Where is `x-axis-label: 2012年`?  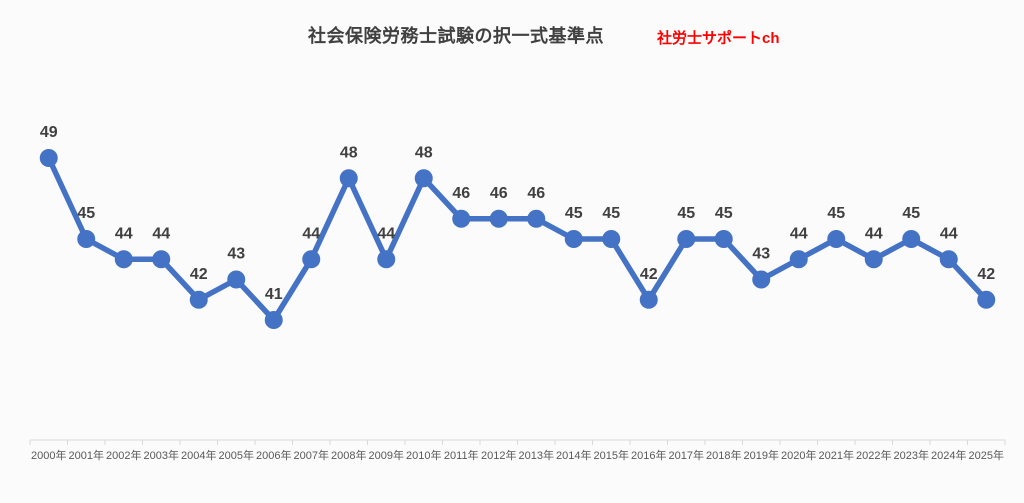
x-axis-label: 2012年 is located at coordinates (498, 455).